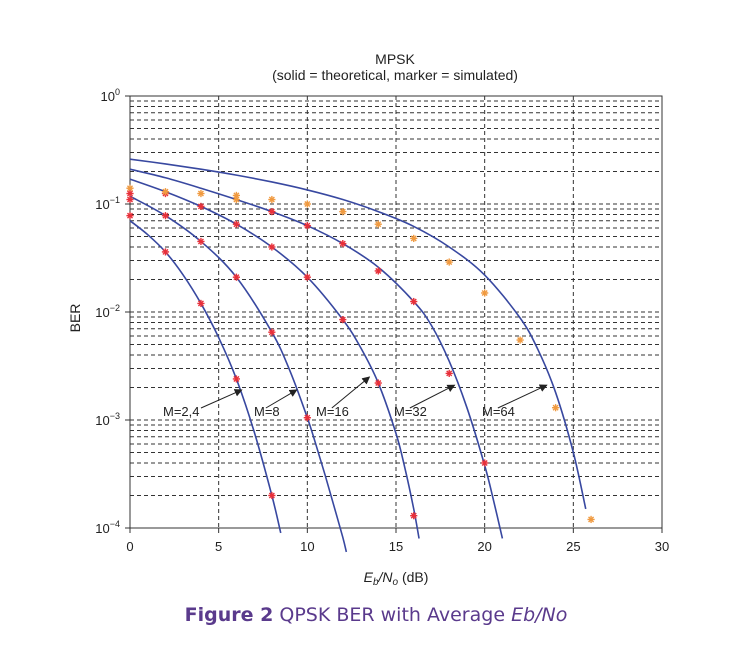 Image resolution: width=752 pixels, height=668 pixels. Describe the element at coordinates (129, 546) in the screenshot. I see `x-tick-label: 0` at that location.